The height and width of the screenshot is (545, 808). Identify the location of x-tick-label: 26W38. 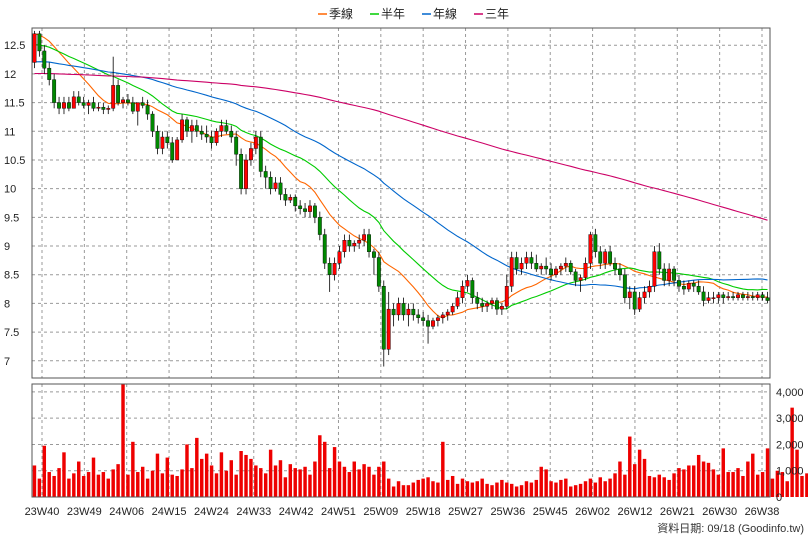
(762, 512).